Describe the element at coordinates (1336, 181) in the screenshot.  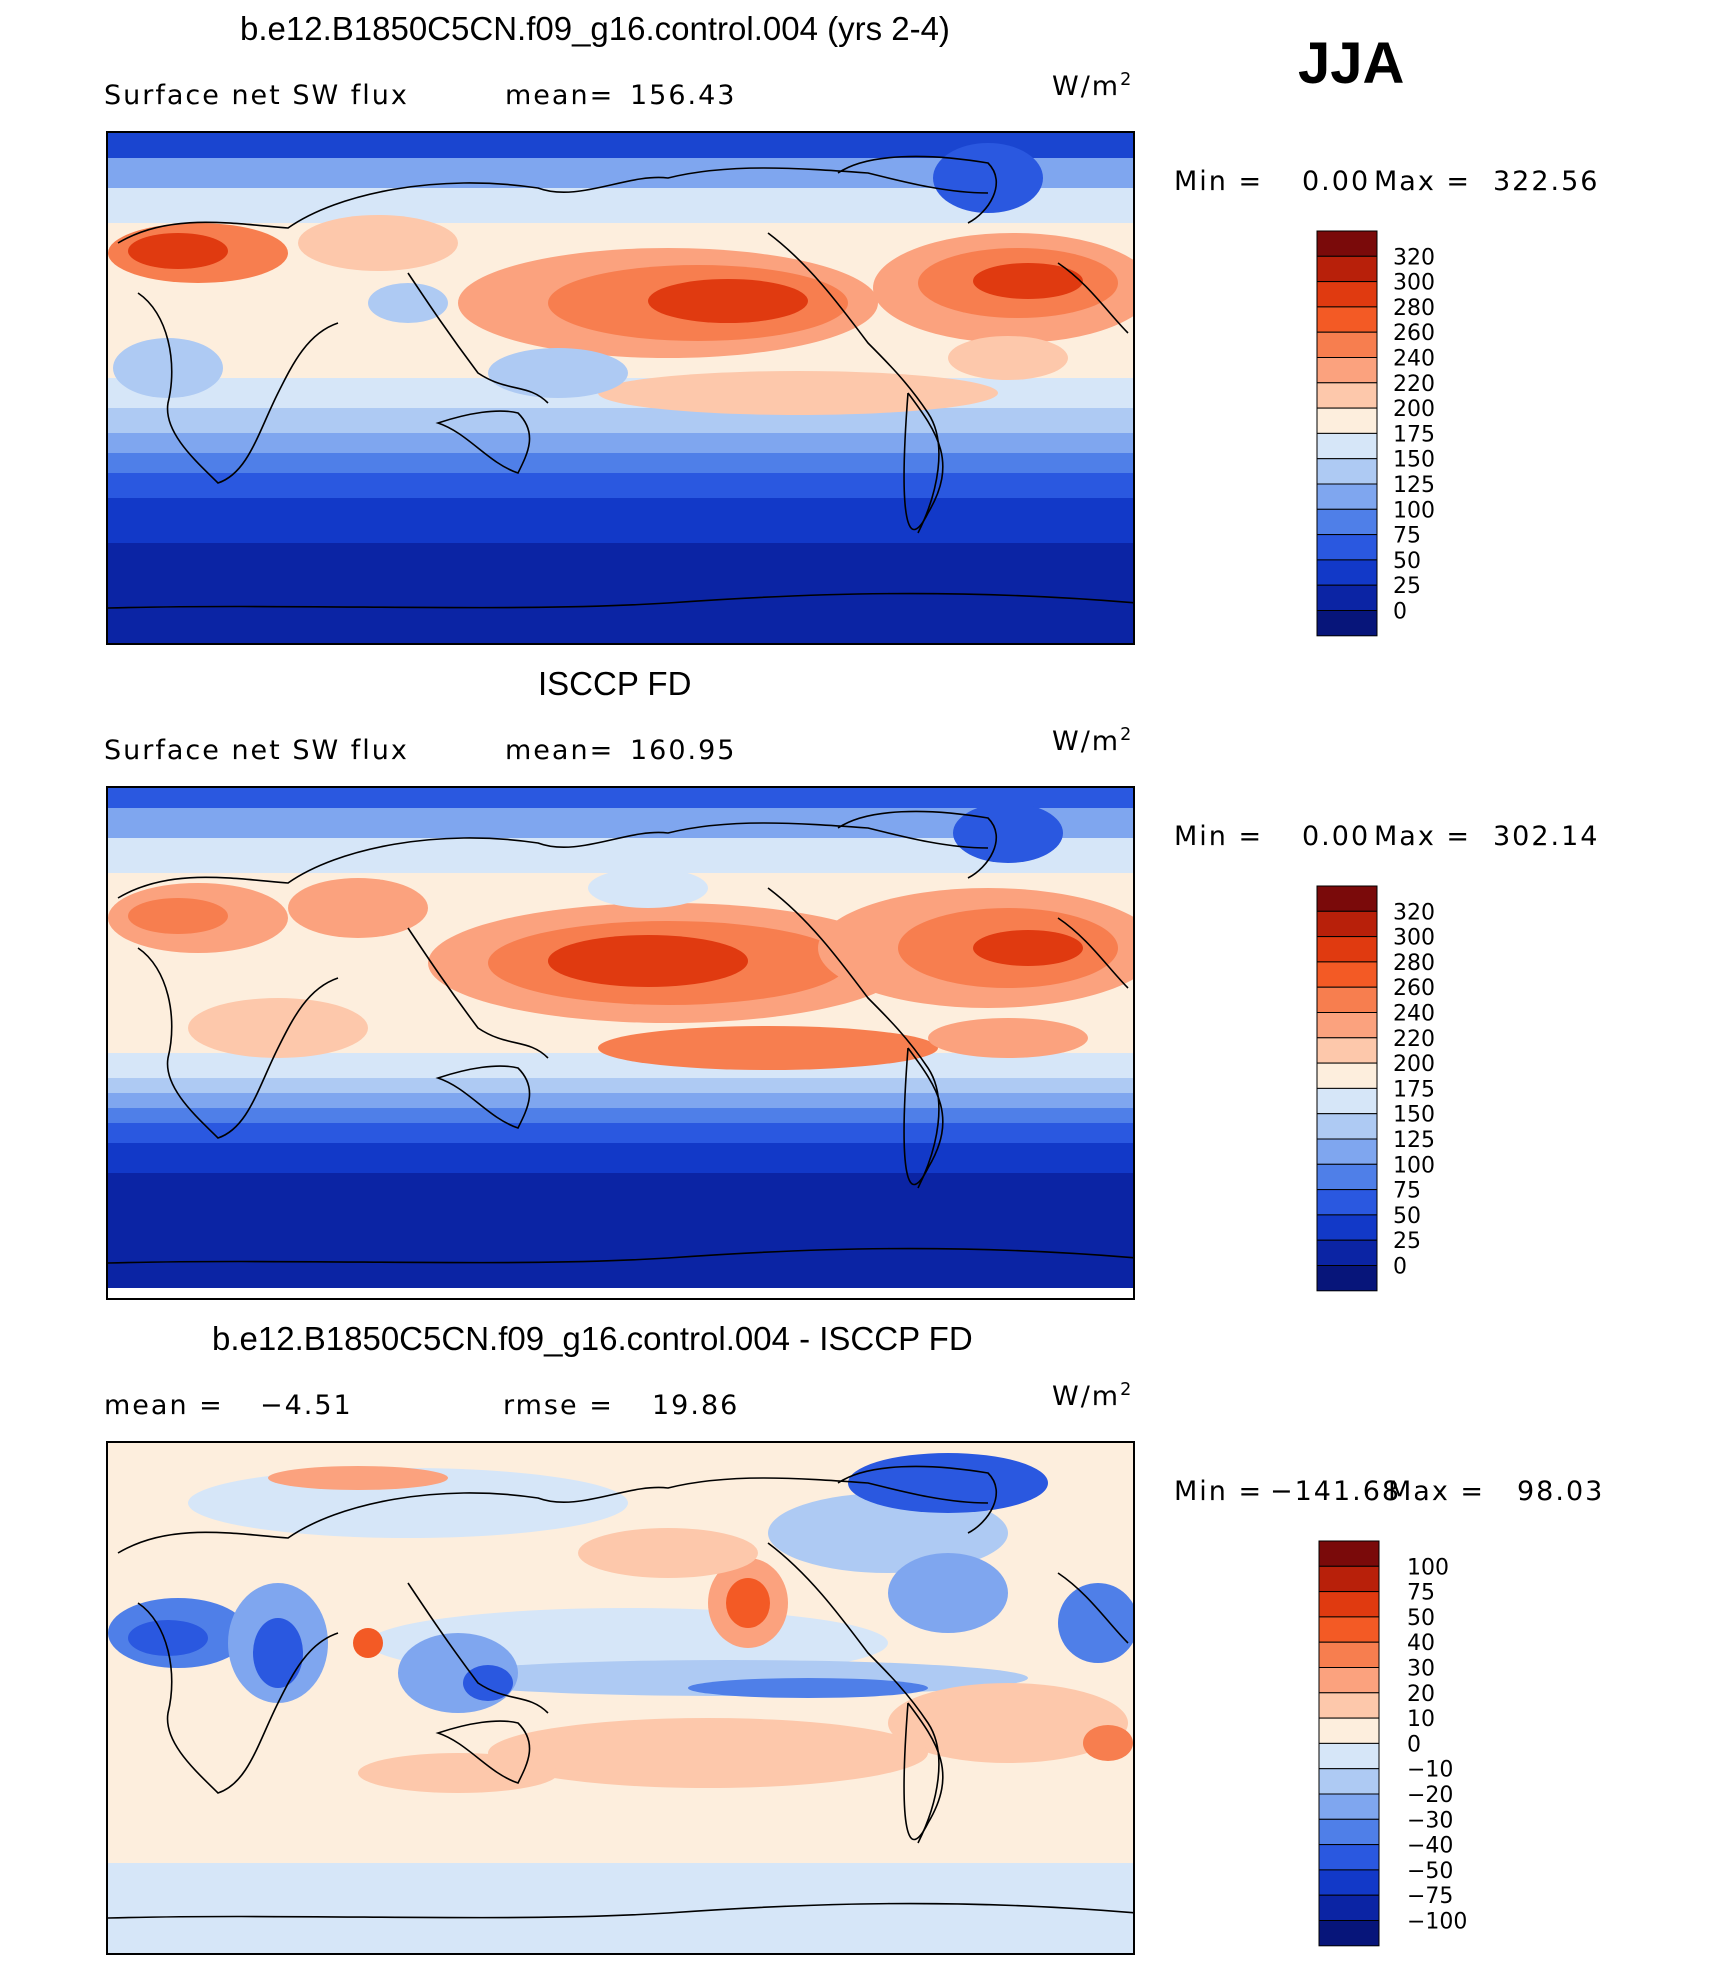
I see `panel-1-min-value: 0.00` at that location.